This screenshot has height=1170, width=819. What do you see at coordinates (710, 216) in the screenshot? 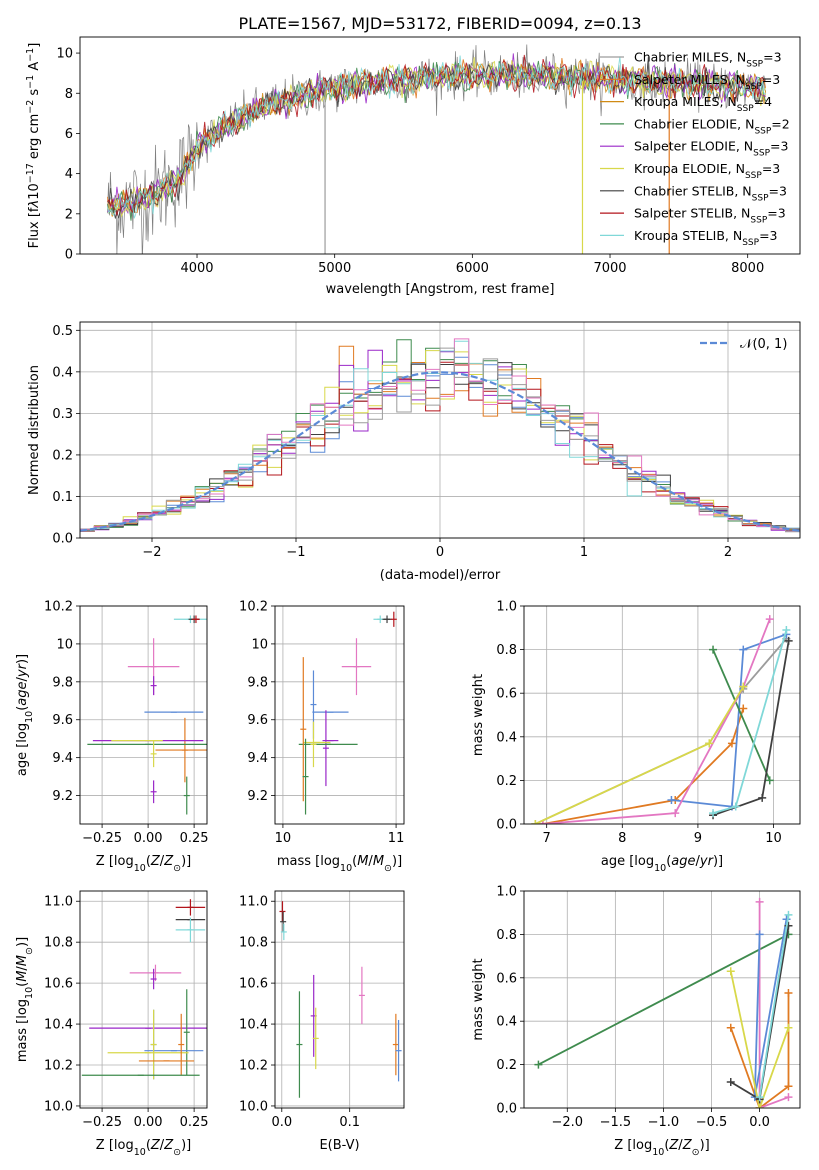
I see `legend-label-salpeter-stelib: Salpeter STELIB, NSSP=3` at bounding box center [710, 216].